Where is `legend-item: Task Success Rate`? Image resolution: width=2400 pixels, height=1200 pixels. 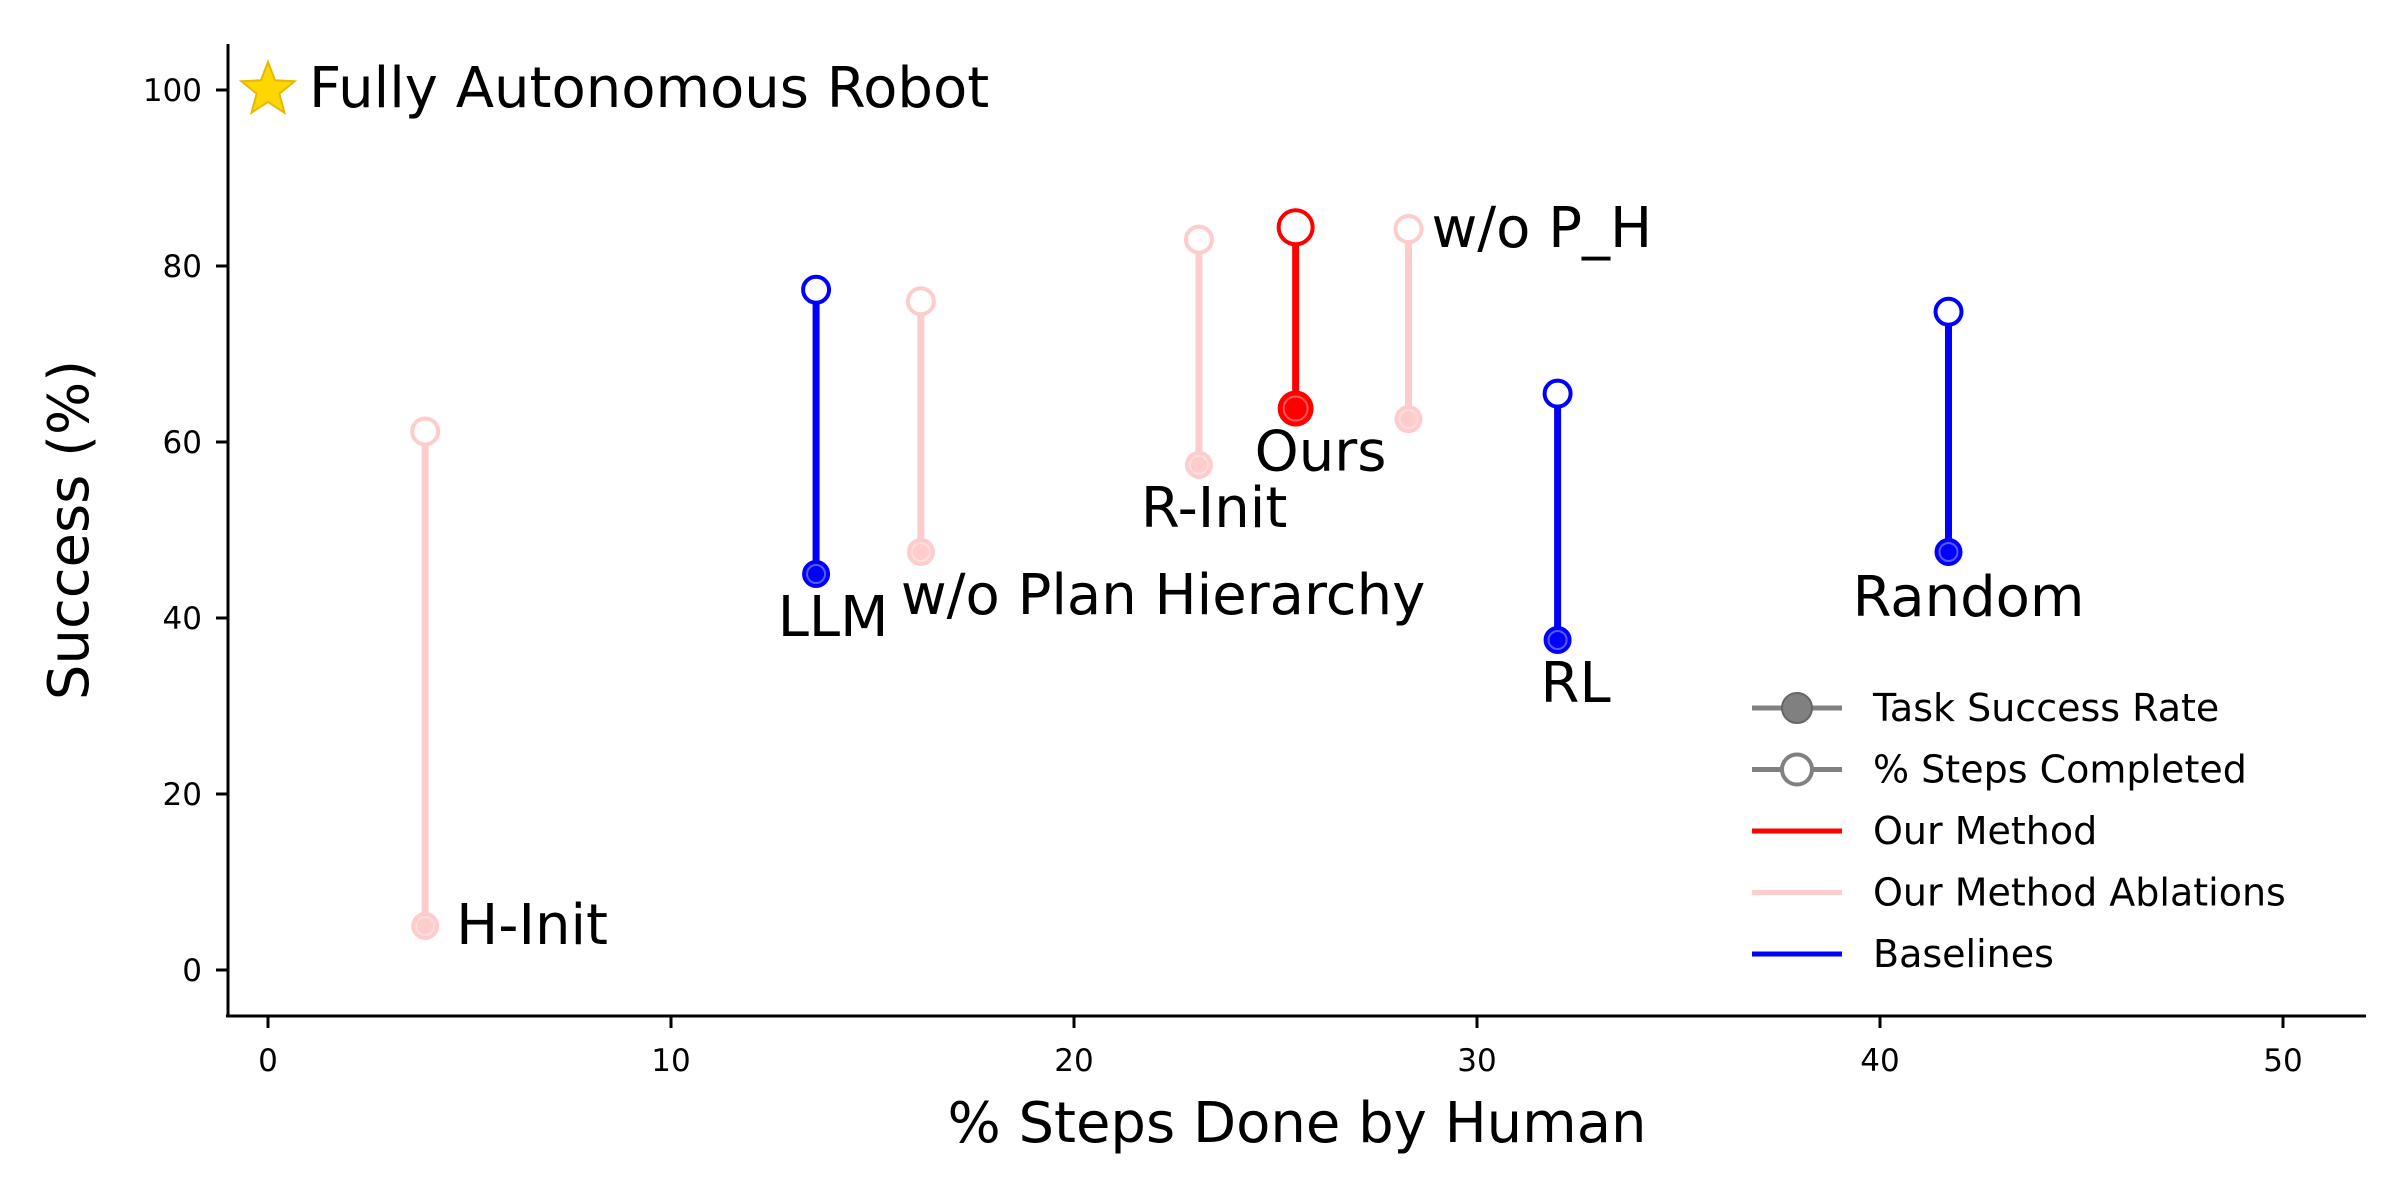 legend-item: Task Success Rate is located at coordinates (1985, 708).